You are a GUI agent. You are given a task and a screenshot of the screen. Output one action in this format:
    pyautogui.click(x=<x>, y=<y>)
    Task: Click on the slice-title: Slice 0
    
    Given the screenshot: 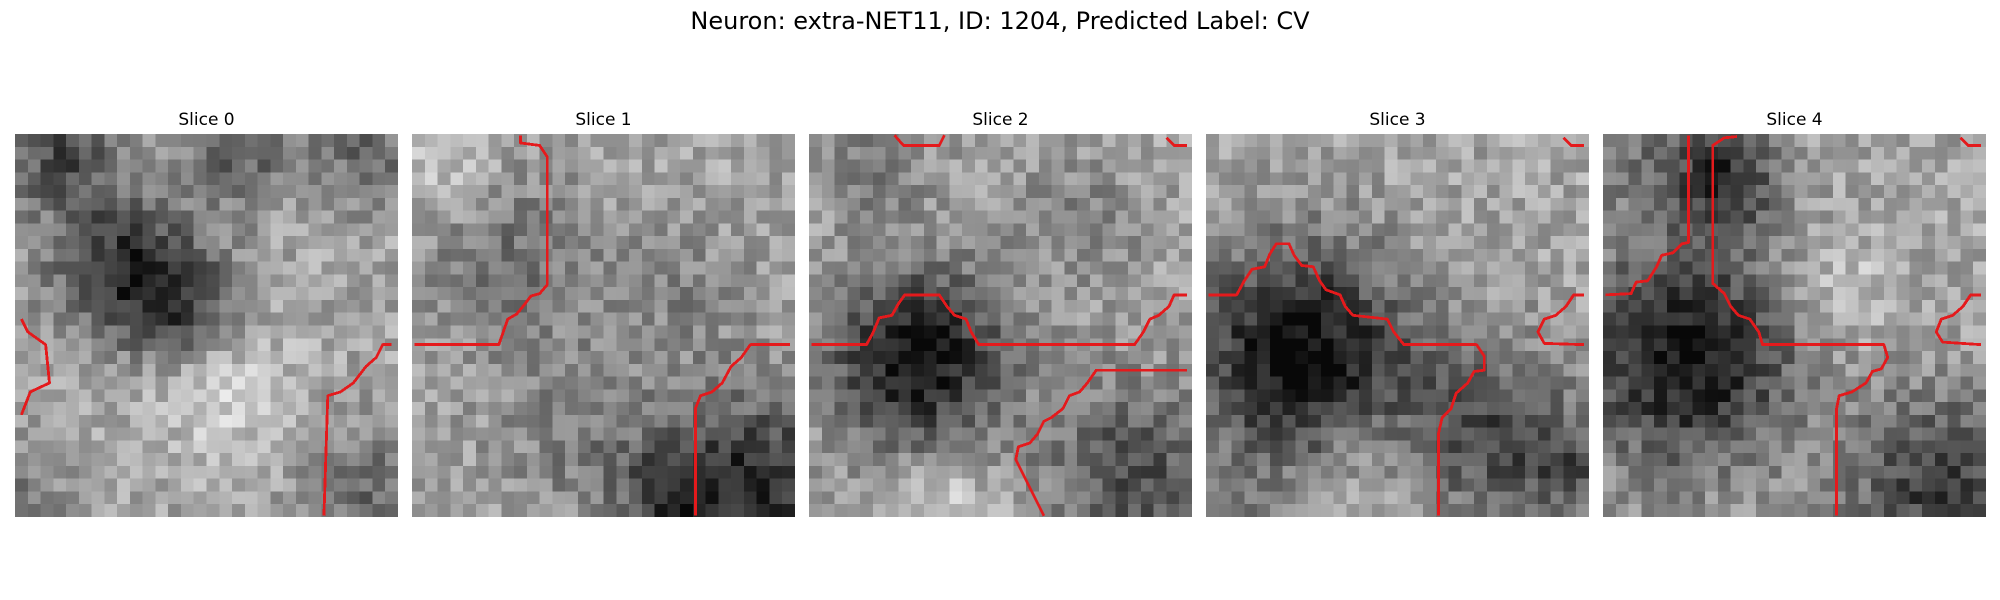 What is the action you would take?
    pyautogui.click(x=206, y=120)
    